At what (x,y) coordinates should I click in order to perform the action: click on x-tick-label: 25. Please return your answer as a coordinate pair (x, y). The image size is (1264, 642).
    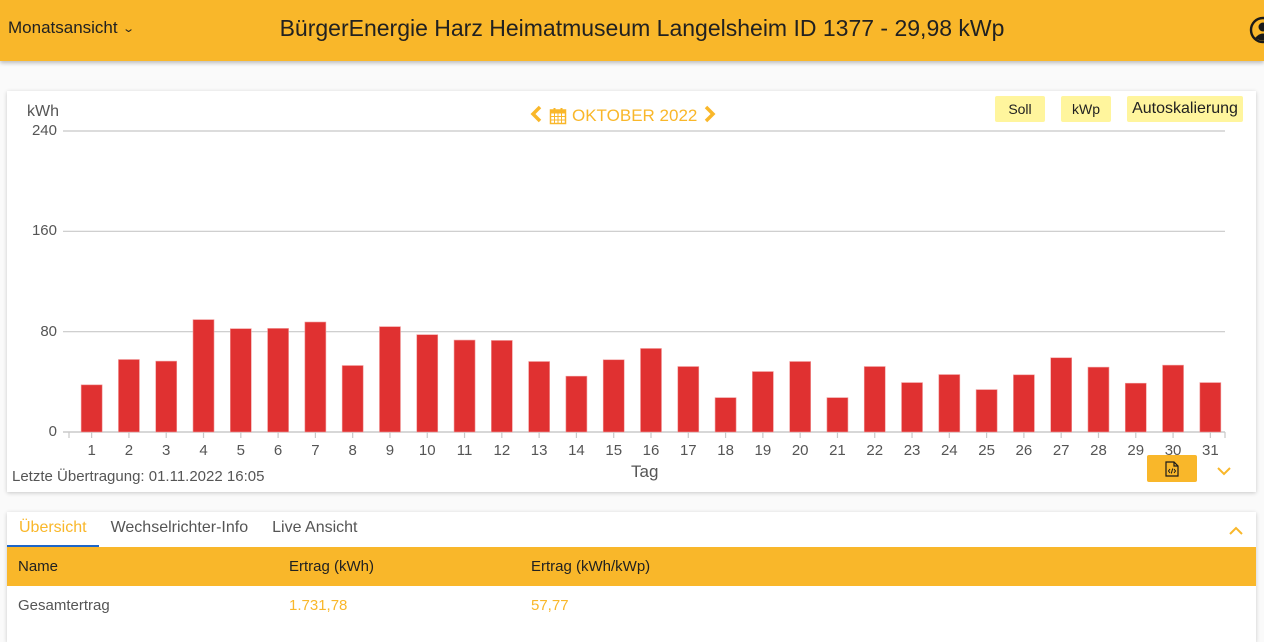
    Looking at the image, I should click on (987, 450).